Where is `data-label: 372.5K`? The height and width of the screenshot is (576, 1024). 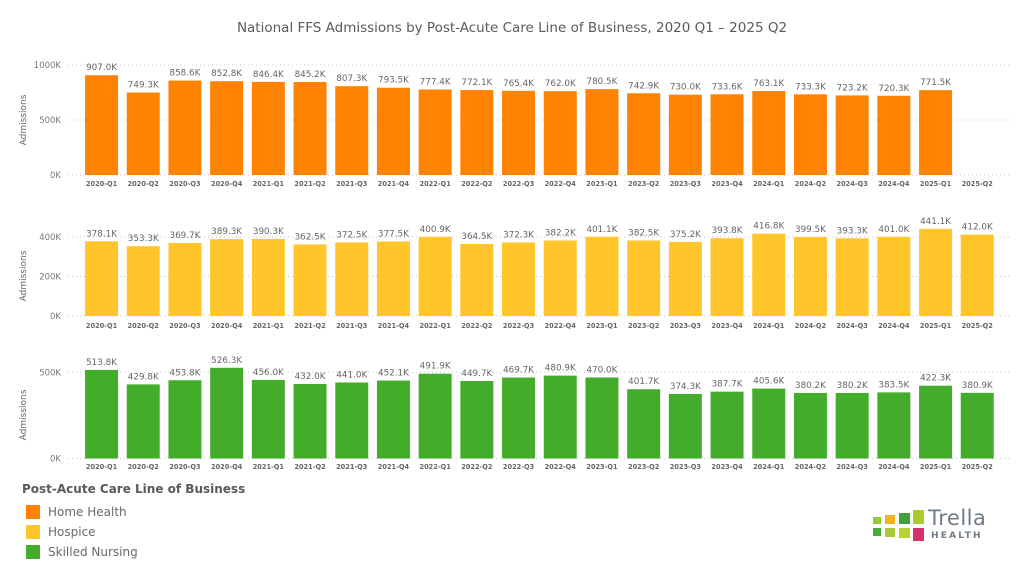
data-label: 372.5K is located at coordinates (351, 235).